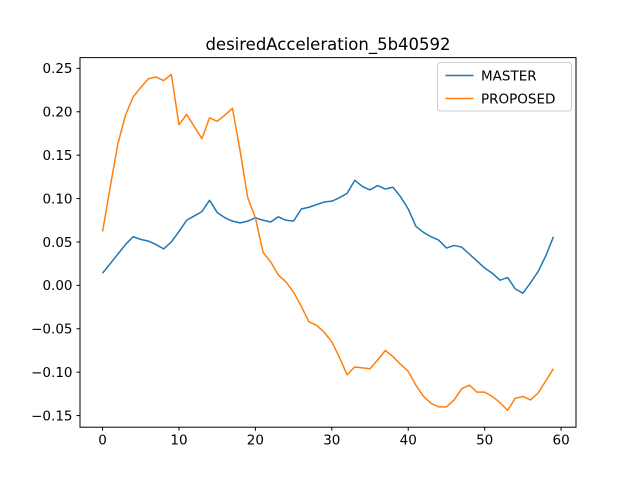  I want to click on x-tick-label: 30, so click(331, 441).